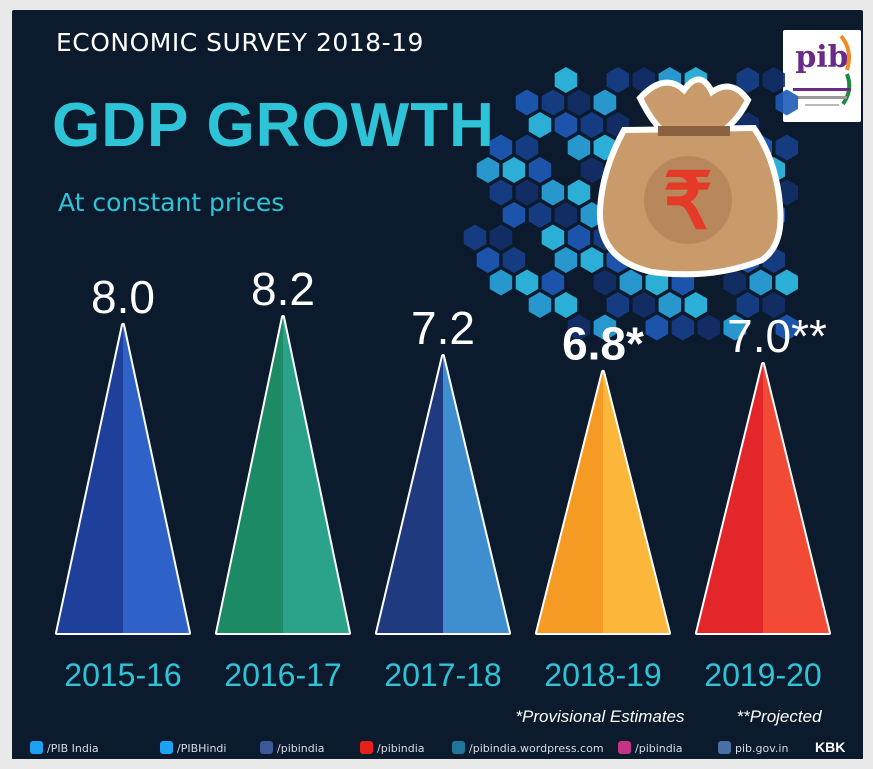 The image size is (873, 769). What do you see at coordinates (602, 675) in the screenshot?
I see `category-label: 2018-19` at bounding box center [602, 675].